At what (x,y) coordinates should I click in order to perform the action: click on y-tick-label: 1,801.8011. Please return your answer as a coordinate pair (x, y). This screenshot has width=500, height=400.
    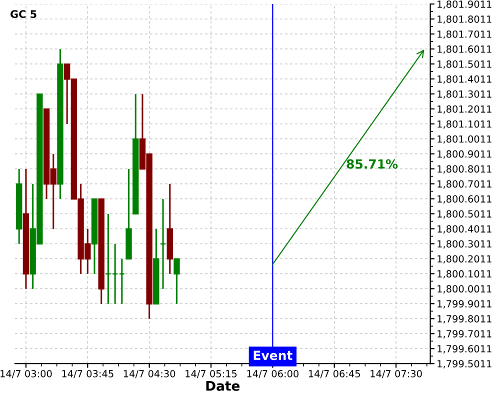
    Looking at the image, I should click on (465, 19).